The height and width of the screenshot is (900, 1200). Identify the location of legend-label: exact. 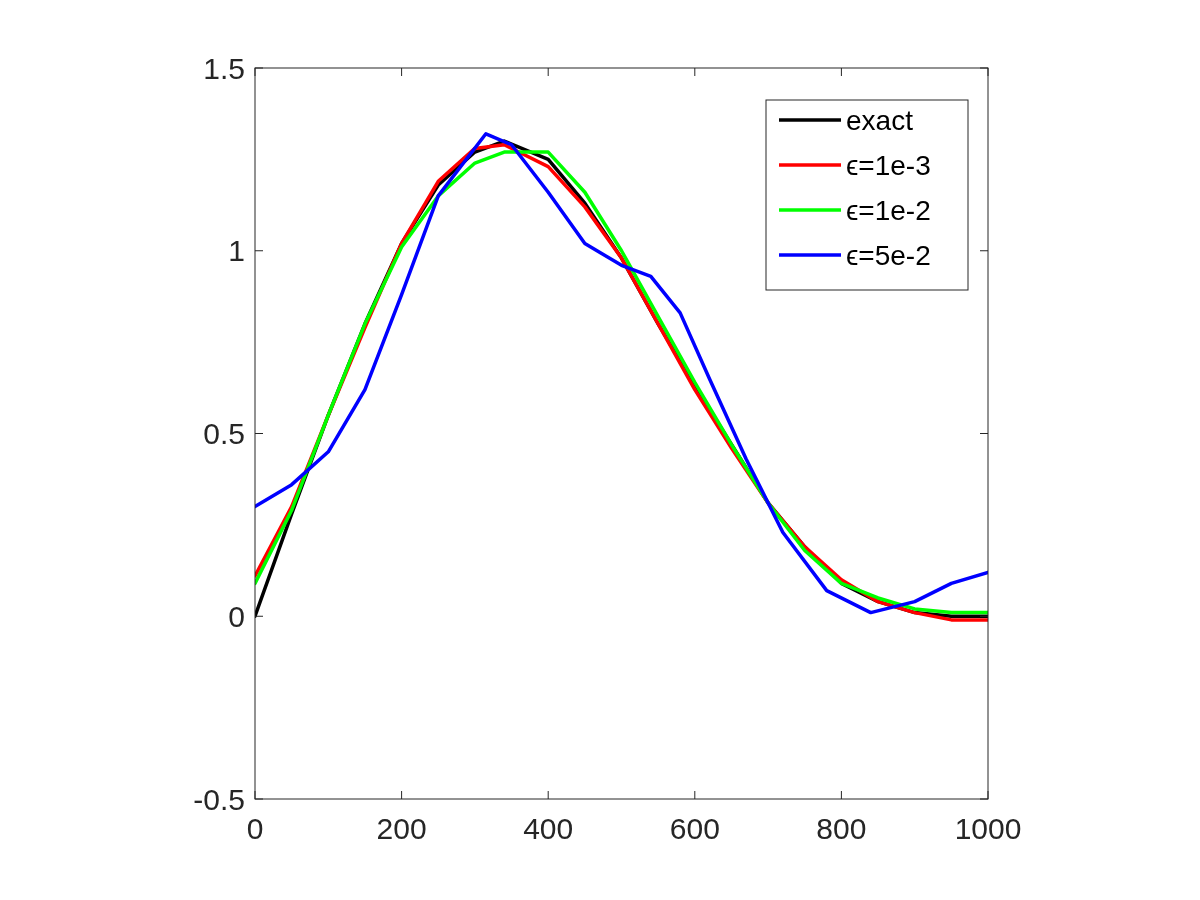
(880, 120).